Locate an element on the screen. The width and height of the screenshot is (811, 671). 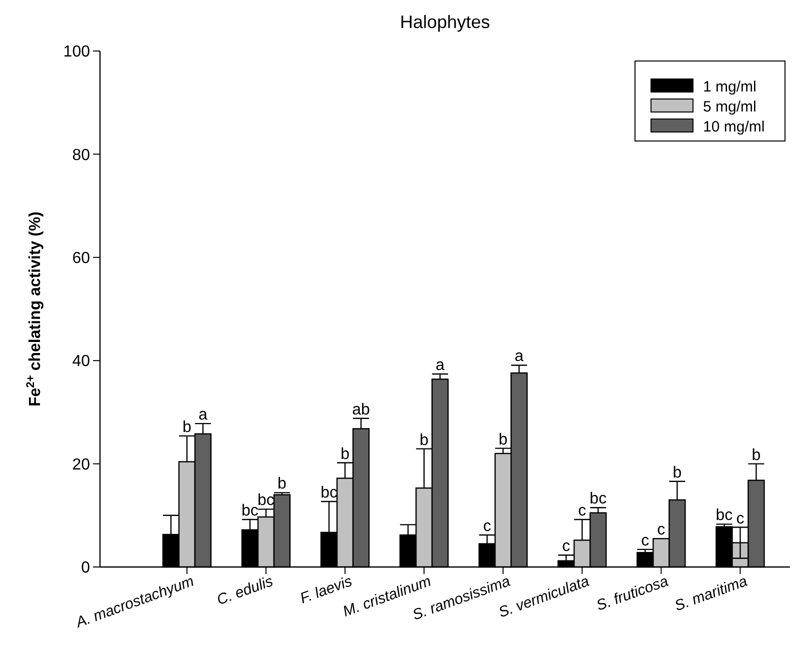
y-tick-label: 40 is located at coordinates (81, 361).